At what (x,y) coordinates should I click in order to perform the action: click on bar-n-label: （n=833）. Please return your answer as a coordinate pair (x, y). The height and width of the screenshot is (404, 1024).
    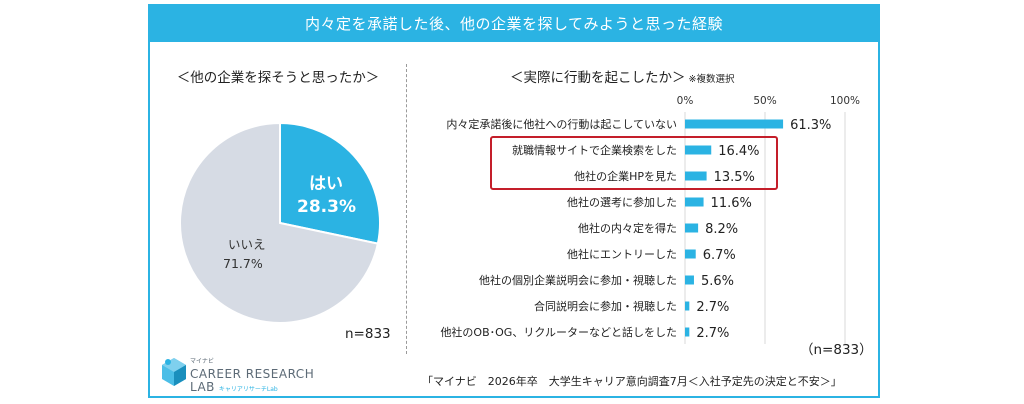
    Looking at the image, I should click on (836, 350).